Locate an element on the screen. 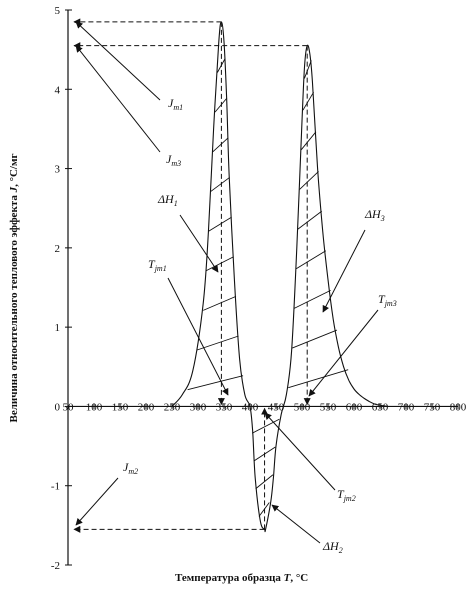 The image size is (473, 594). x-tick-label: 550 is located at coordinates (328, 407).